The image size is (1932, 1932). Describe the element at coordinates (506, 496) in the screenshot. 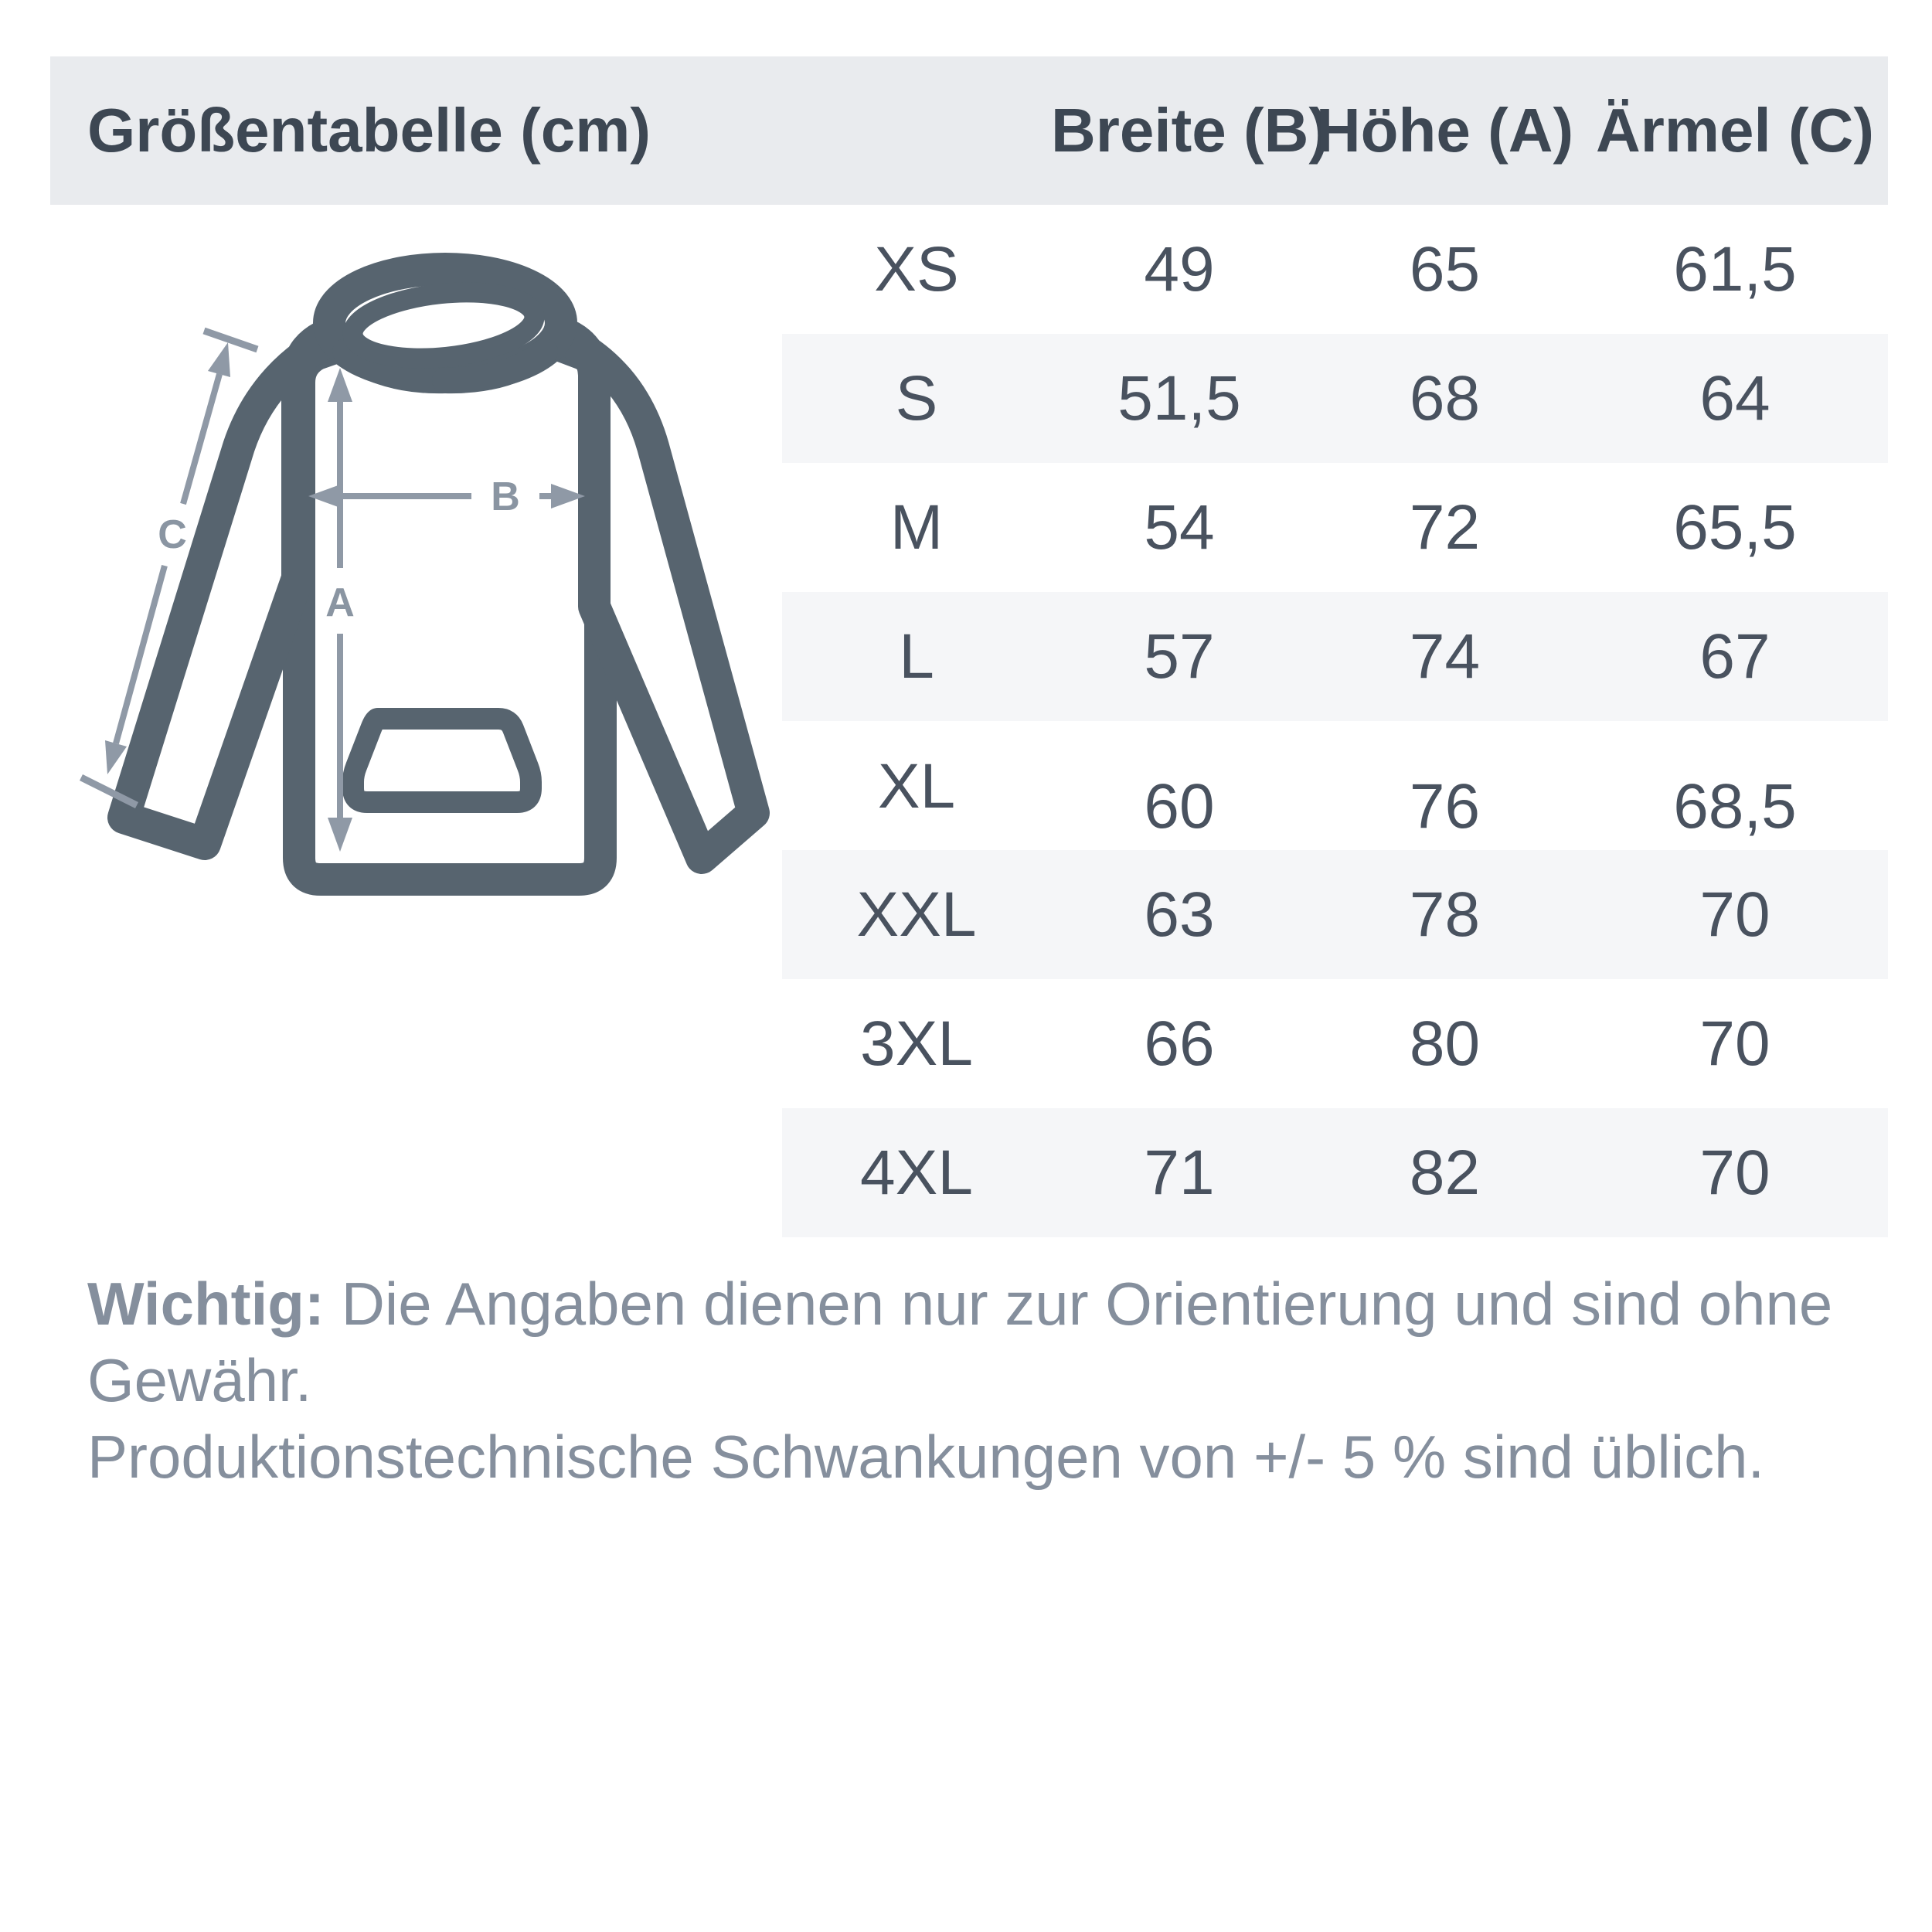

I see `label-b: B` at that location.